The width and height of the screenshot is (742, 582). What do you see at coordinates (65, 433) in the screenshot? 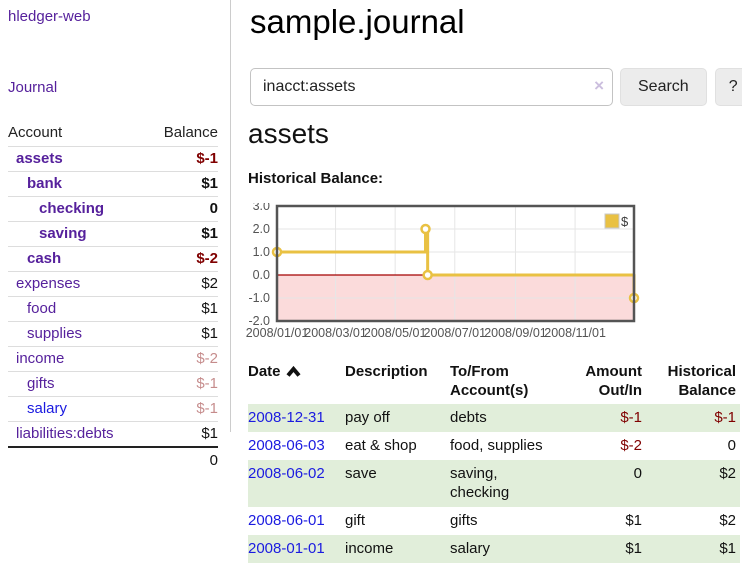
I see `account-link-liabilities-debts: liabilities:debts` at bounding box center [65, 433].